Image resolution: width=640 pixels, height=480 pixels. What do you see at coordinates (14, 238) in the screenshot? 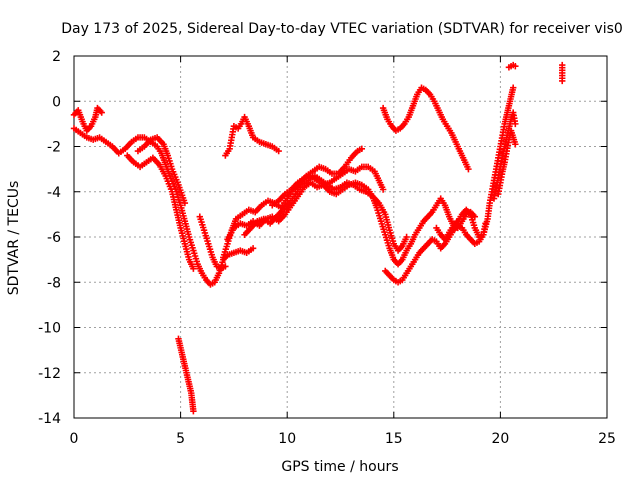
I see `y-axis-label: SDTVAR / TECUs` at bounding box center [14, 238].